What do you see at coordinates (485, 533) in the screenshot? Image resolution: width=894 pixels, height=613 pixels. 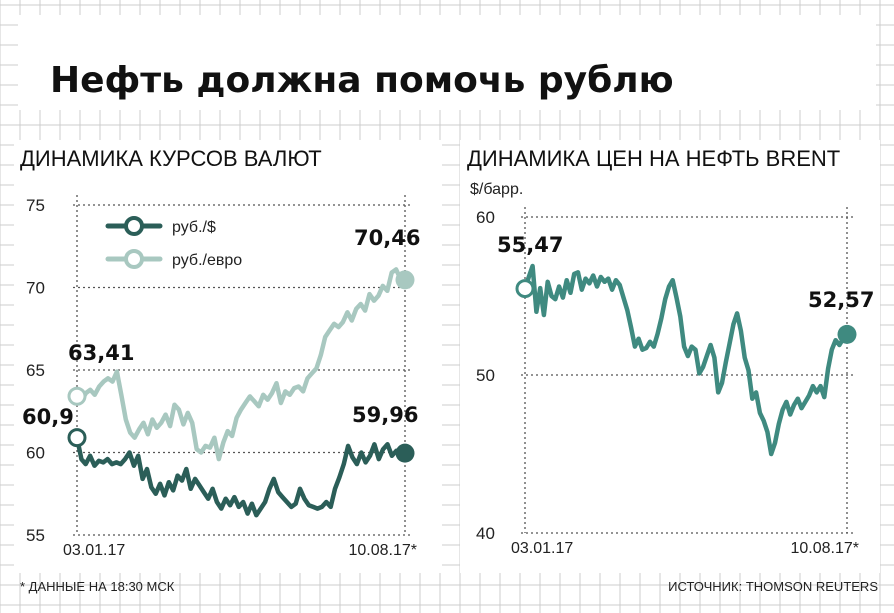 I see `y-tick-label: 40` at bounding box center [485, 533].